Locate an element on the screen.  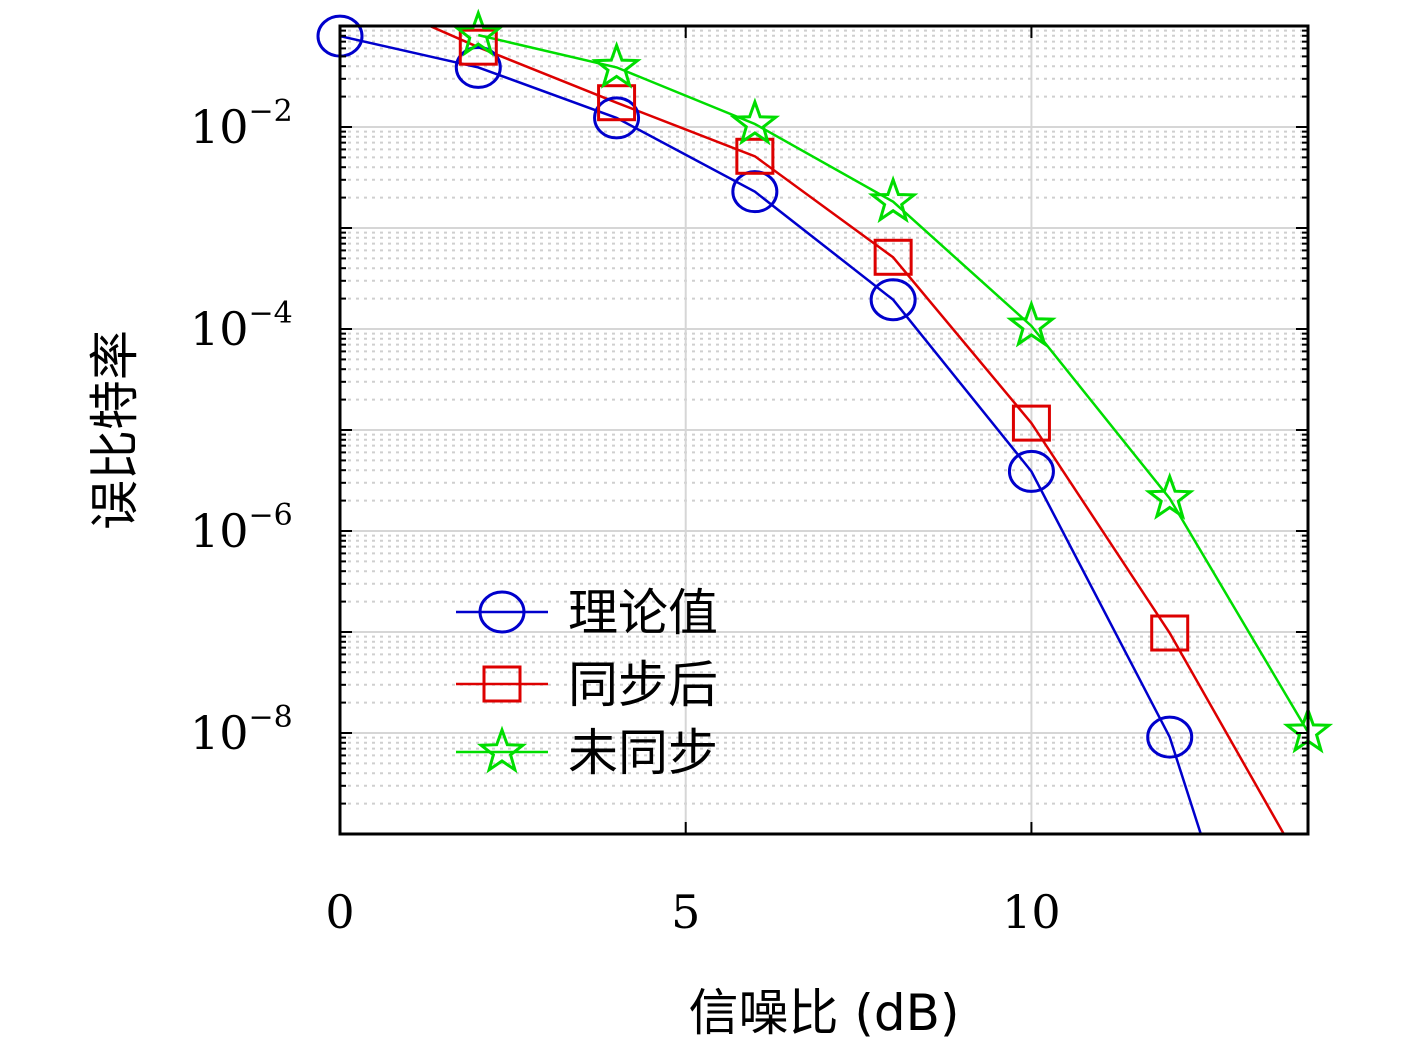
y-tick-exponent: −6 is located at coordinates (271, 515).